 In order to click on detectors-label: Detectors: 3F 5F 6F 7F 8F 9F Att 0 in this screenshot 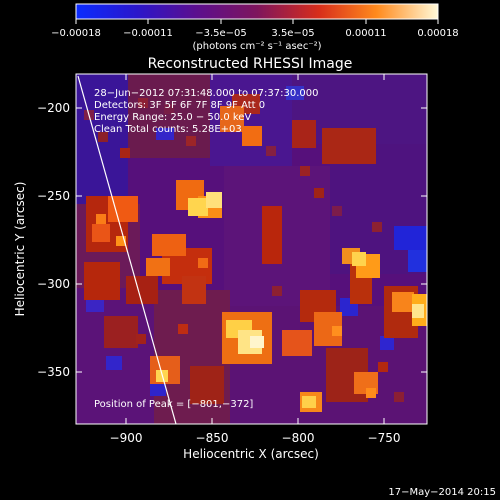, I will do `click(179, 105)`.